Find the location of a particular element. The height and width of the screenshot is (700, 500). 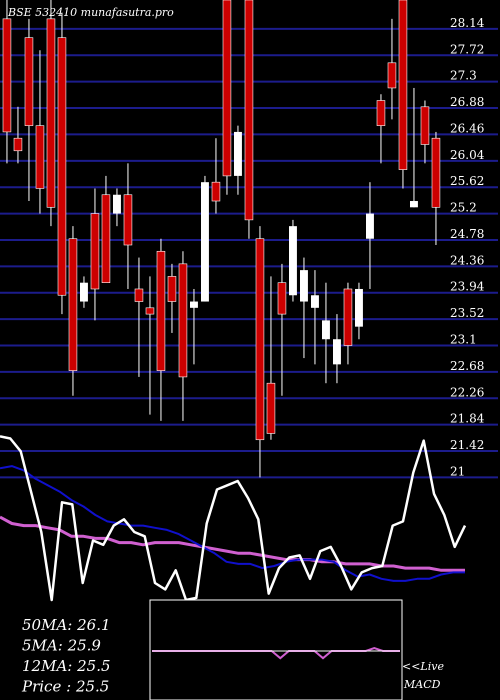

price-tick-label: 22.68 is located at coordinates (467, 366).